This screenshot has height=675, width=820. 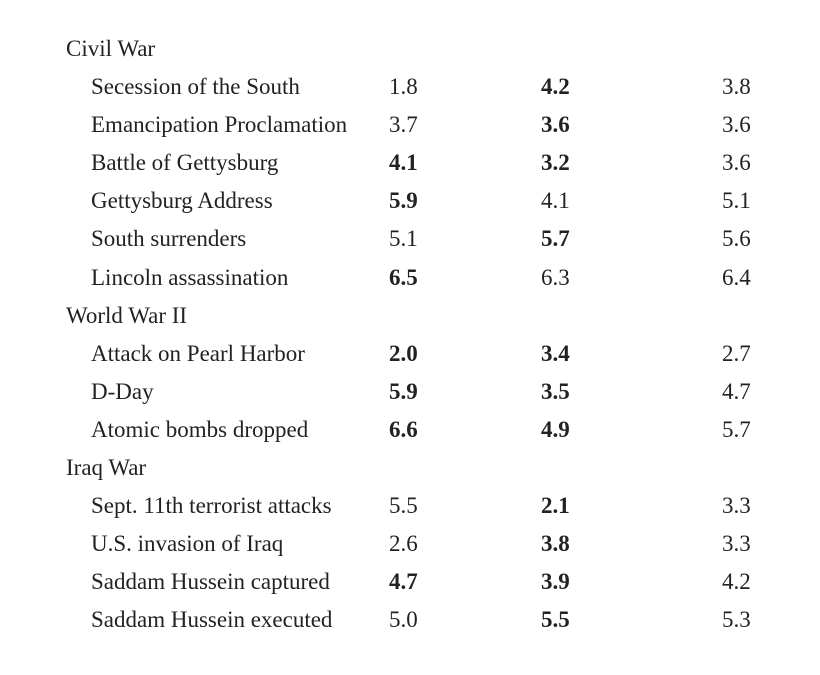 What do you see at coordinates (122, 391) in the screenshot?
I see `event-name: D-Day` at bounding box center [122, 391].